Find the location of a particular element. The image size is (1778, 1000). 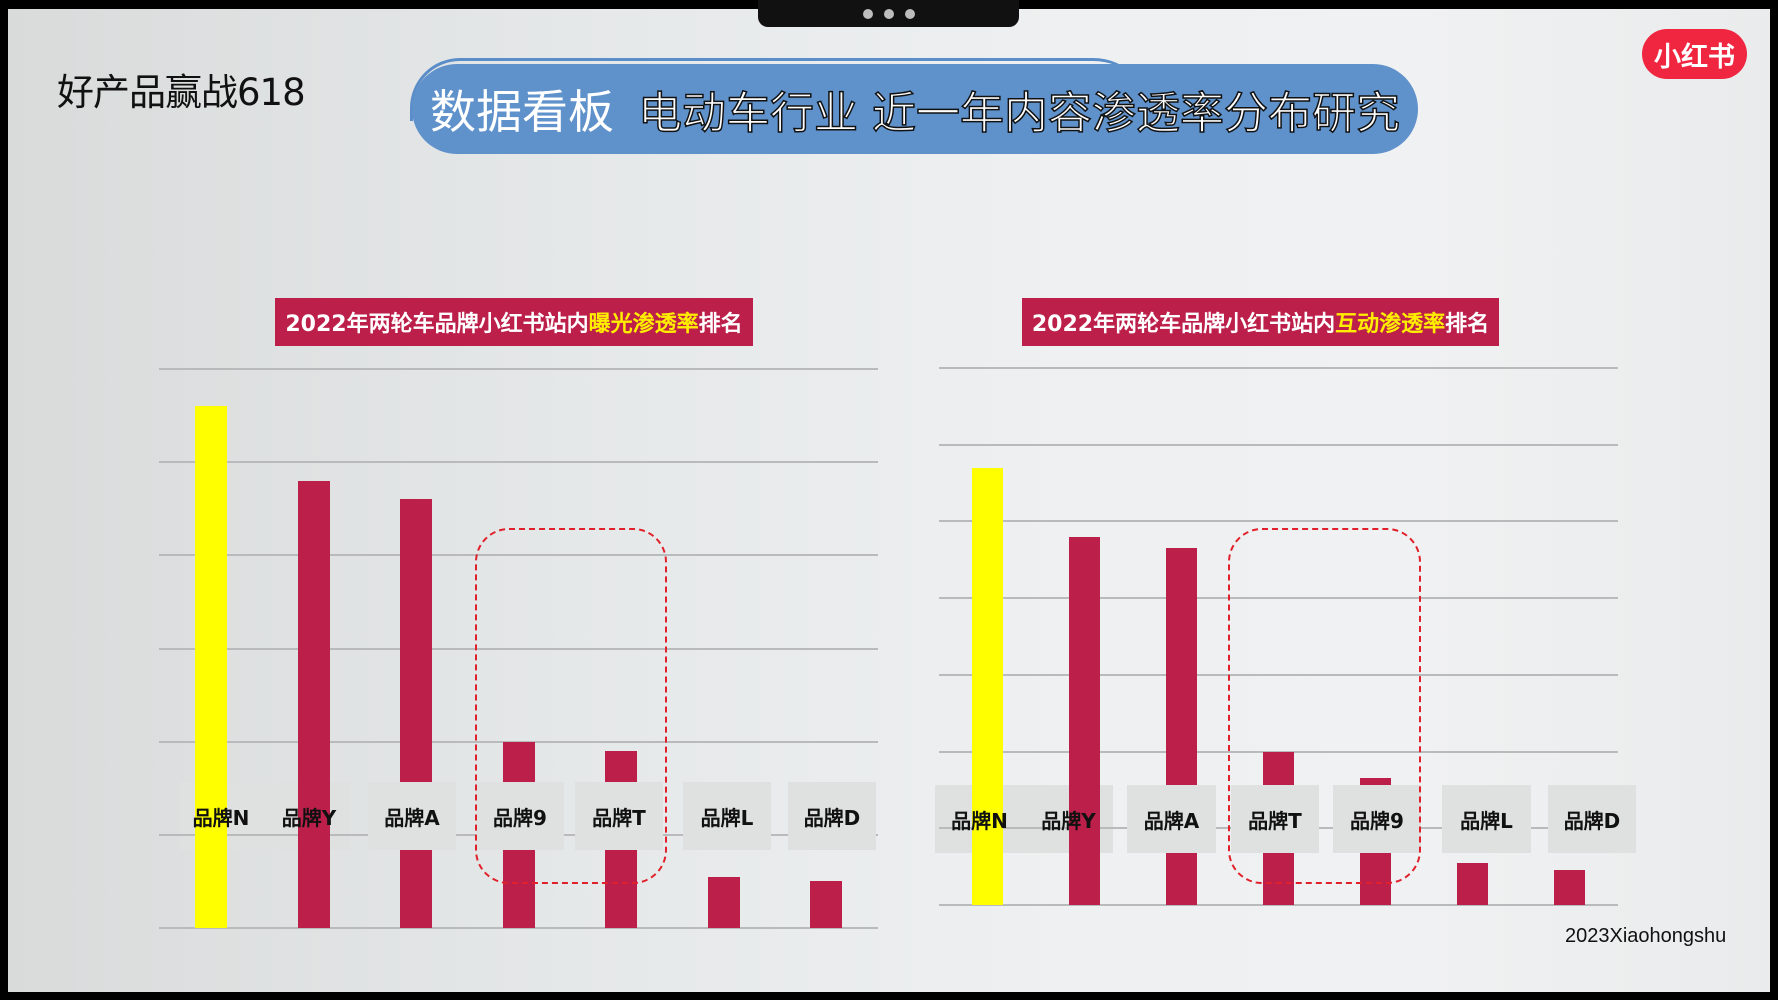

chart-title-exposure: 2022年两轮车品牌小红书站内 曝光渗透率 排名 is located at coordinates (514, 322).